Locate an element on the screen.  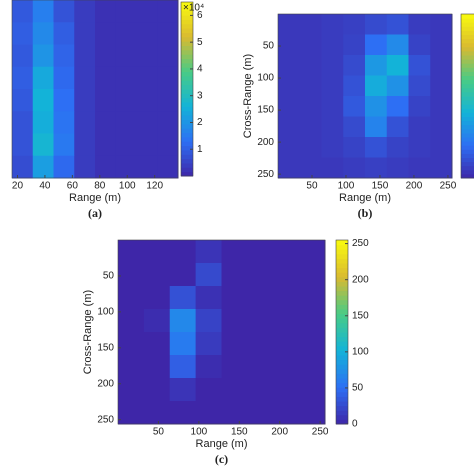
plot-frame is located at coordinates (365, 96).